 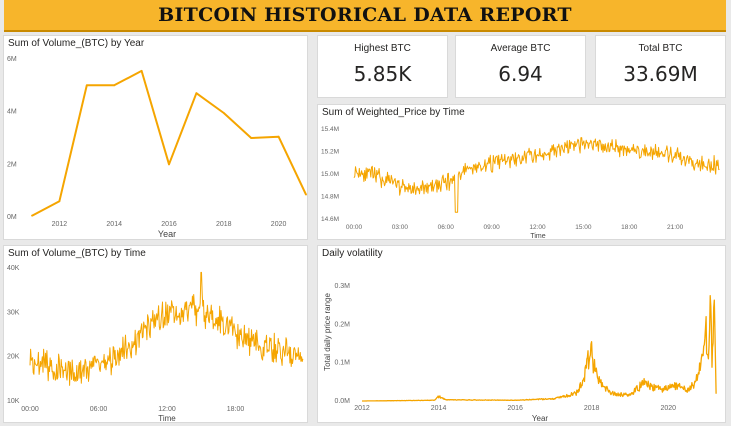 What do you see at coordinates (169, 143) in the screenshot?
I see `volume-by-year-series-line` at bounding box center [169, 143].